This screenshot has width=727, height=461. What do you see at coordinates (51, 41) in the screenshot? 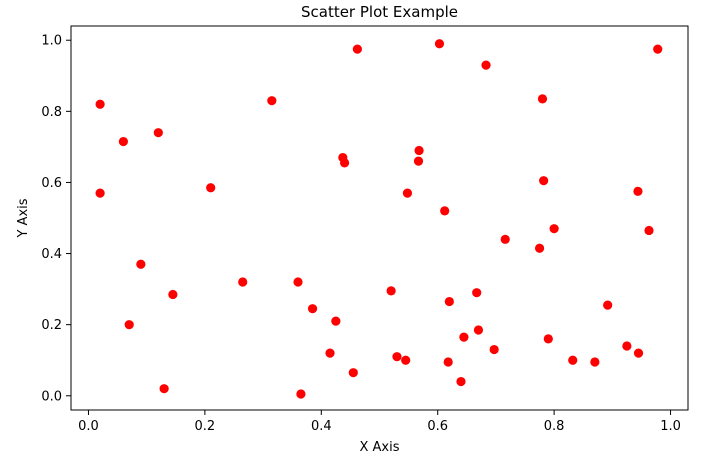
I see `y-tick-label: 1.0` at bounding box center [51, 41].